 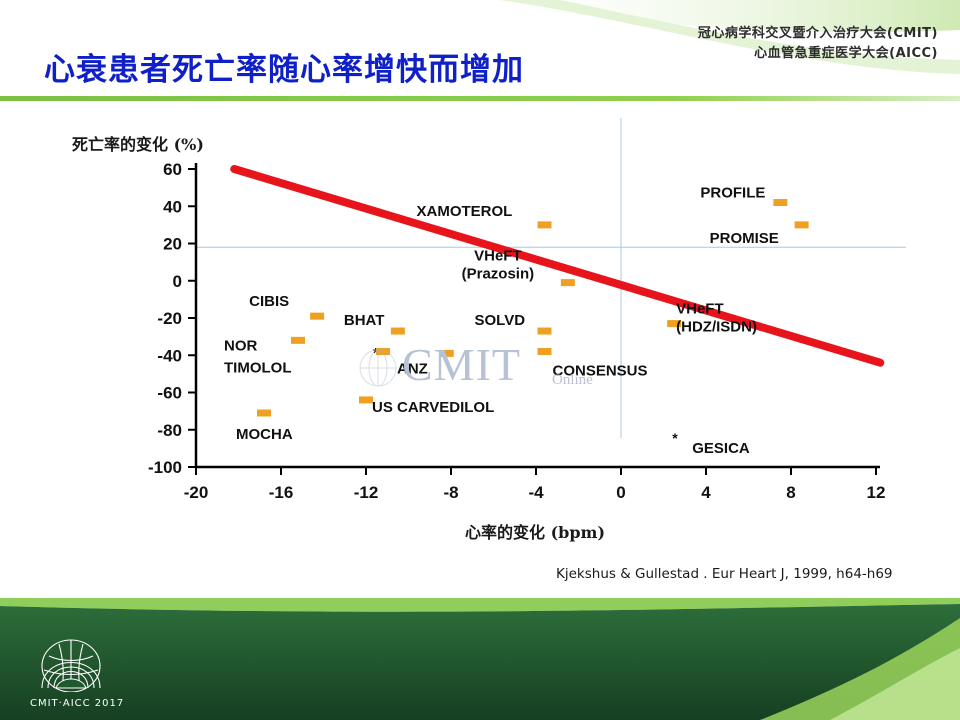 I want to click on data-point-asterisk: *, so click(x=675, y=438).